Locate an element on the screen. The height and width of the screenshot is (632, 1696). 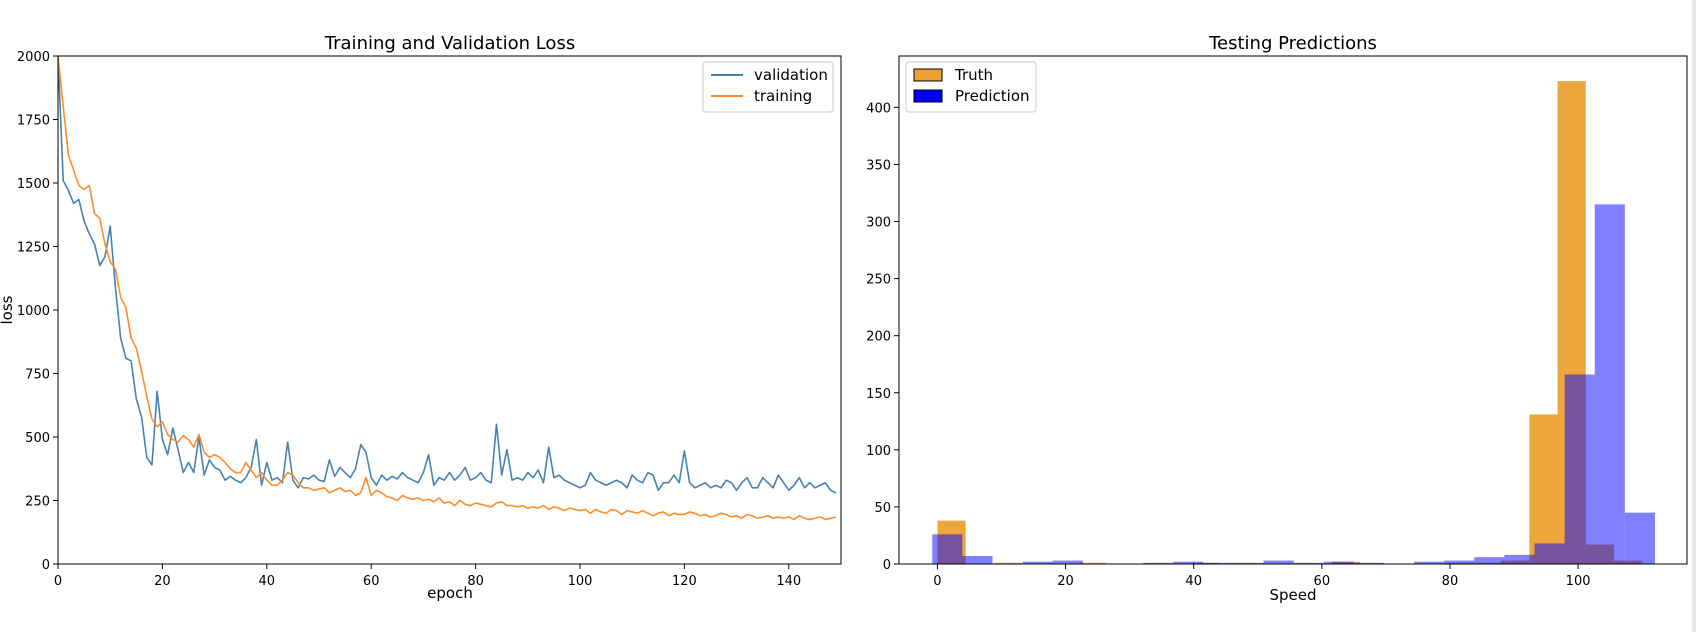
x-tick-label: 120 is located at coordinates (684, 581).